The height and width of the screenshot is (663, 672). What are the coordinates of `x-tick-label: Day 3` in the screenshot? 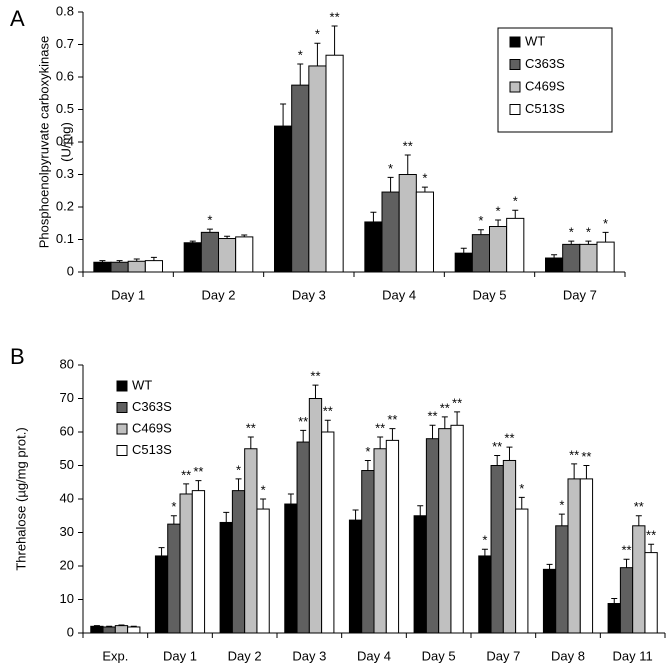 It's located at (309, 294).